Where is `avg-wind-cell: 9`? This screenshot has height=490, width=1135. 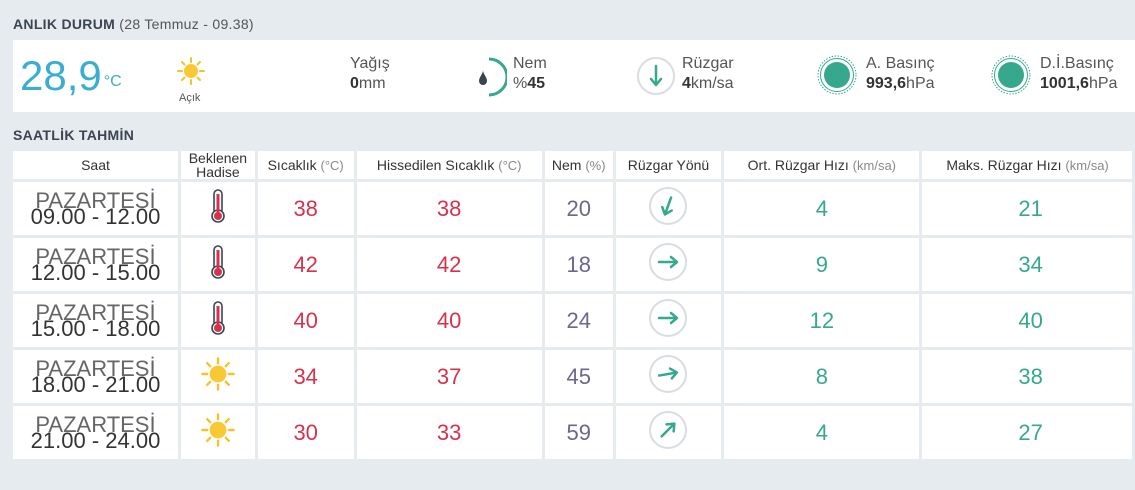 avg-wind-cell: 9 is located at coordinates (822, 264).